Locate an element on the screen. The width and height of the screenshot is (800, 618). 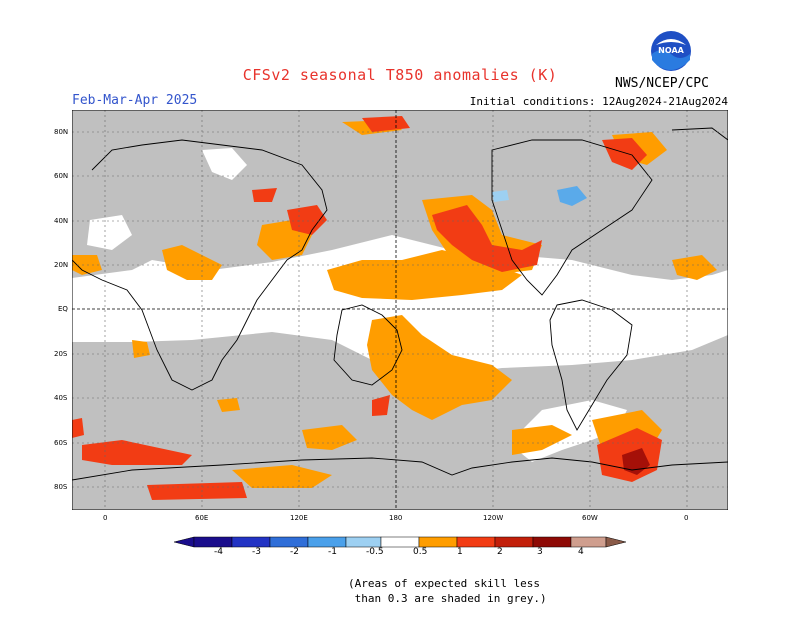
colorbar-label: 2 is located at coordinates (500, 552).